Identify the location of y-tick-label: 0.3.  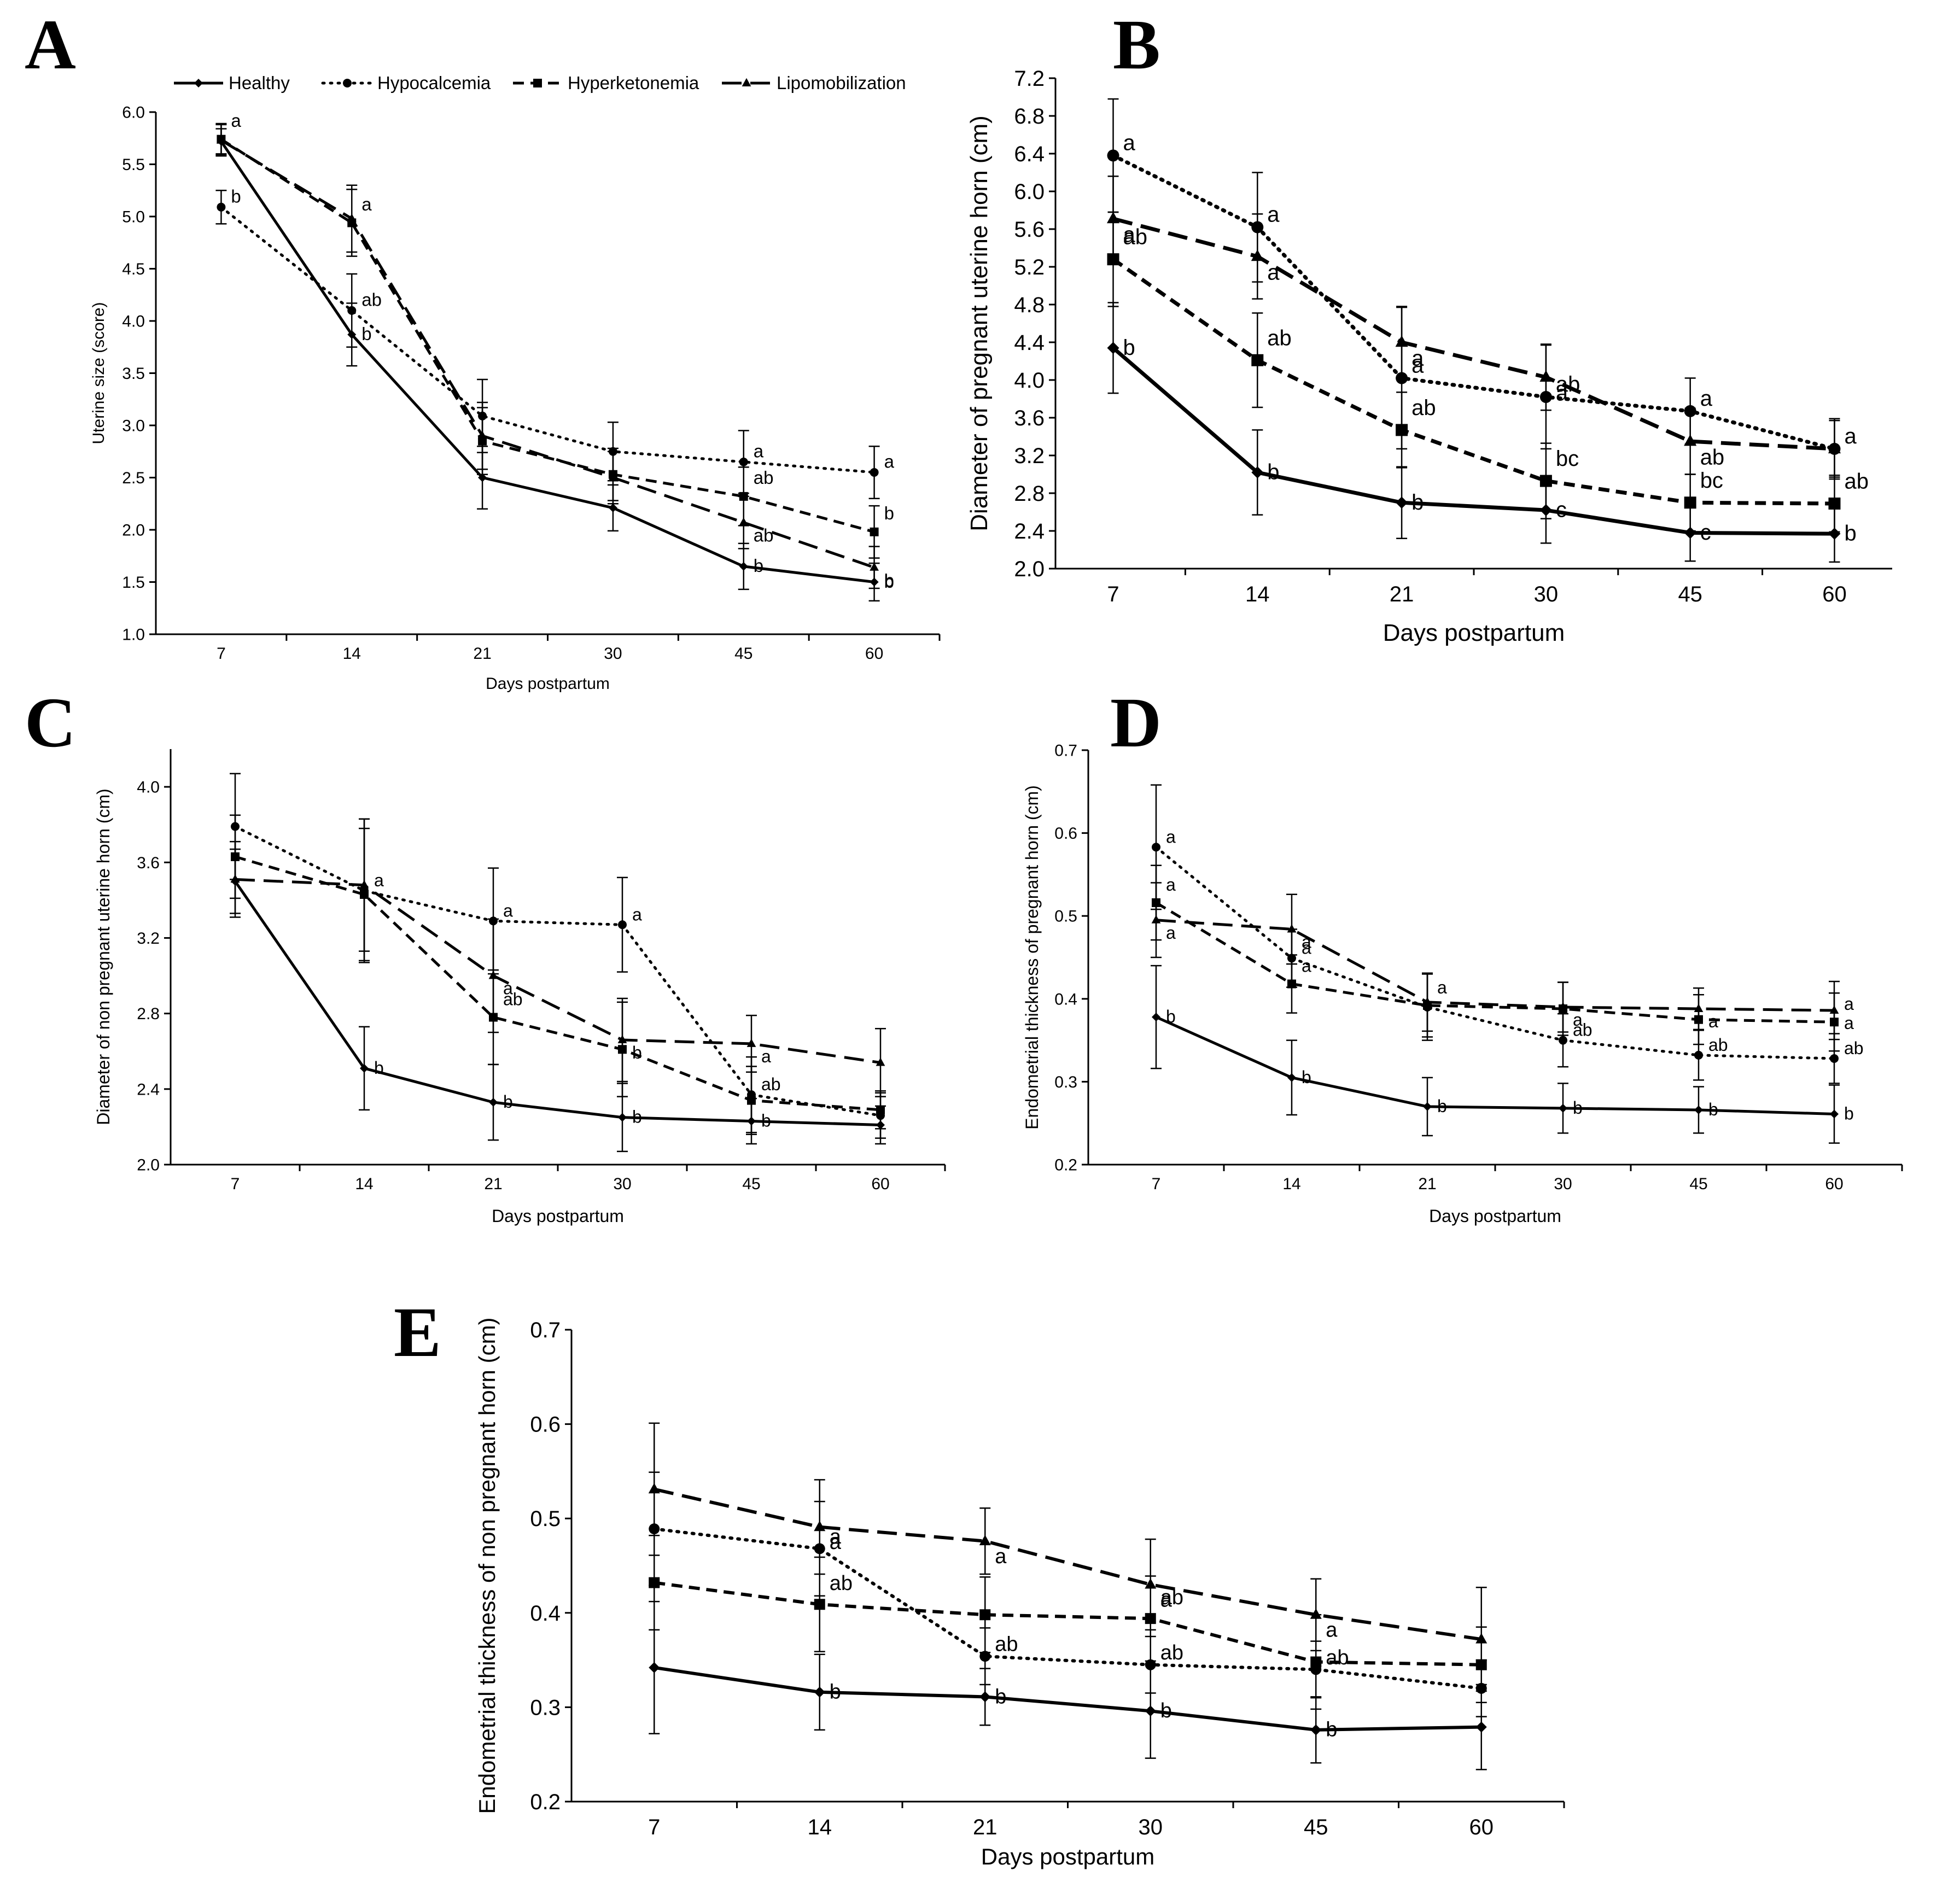
(1065, 1082).